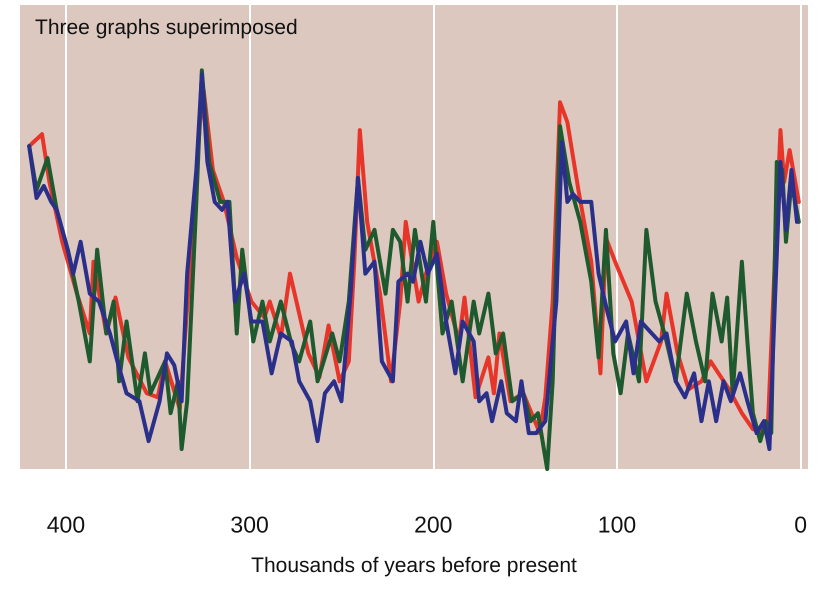 The image size is (819, 597). Describe the element at coordinates (66, 525) in the screenshot. I see `x-tick-label: 400` at that location.